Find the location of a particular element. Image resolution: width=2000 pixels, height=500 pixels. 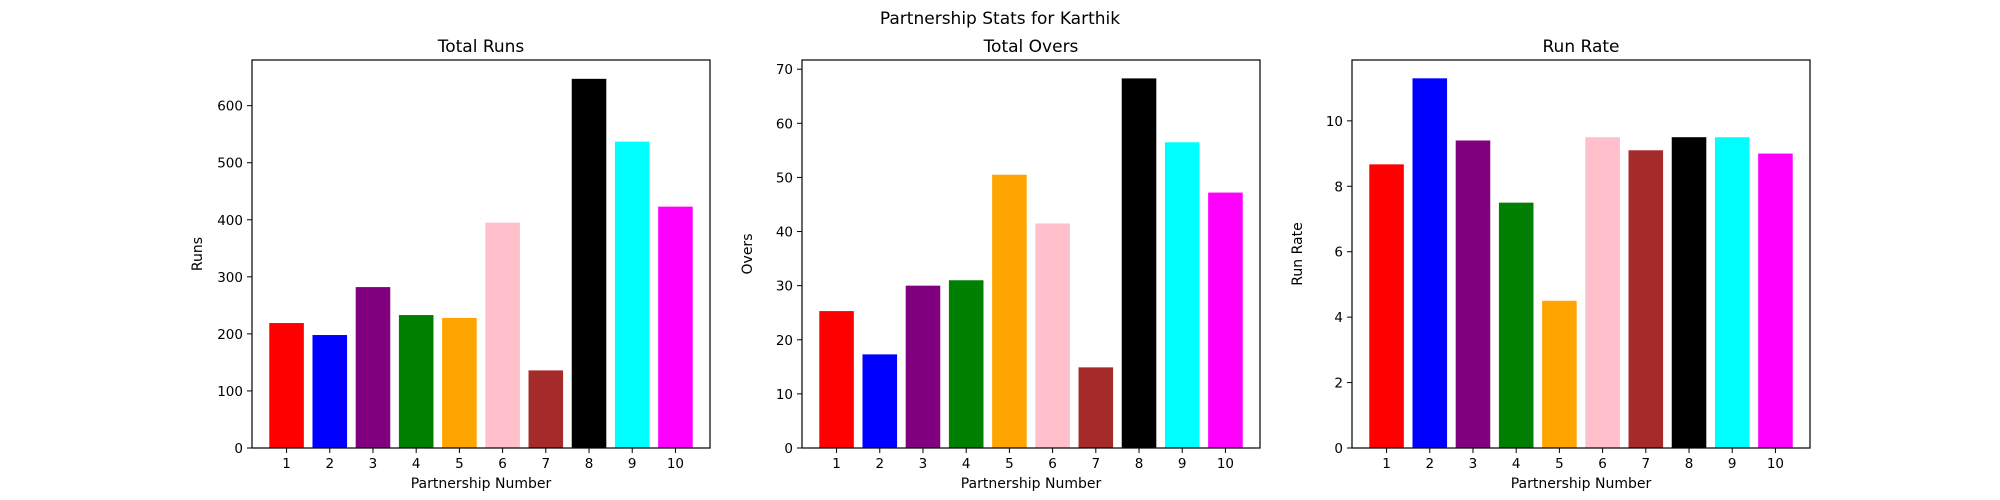

y-tick-label: 20 is located at coordinates (784, 341).